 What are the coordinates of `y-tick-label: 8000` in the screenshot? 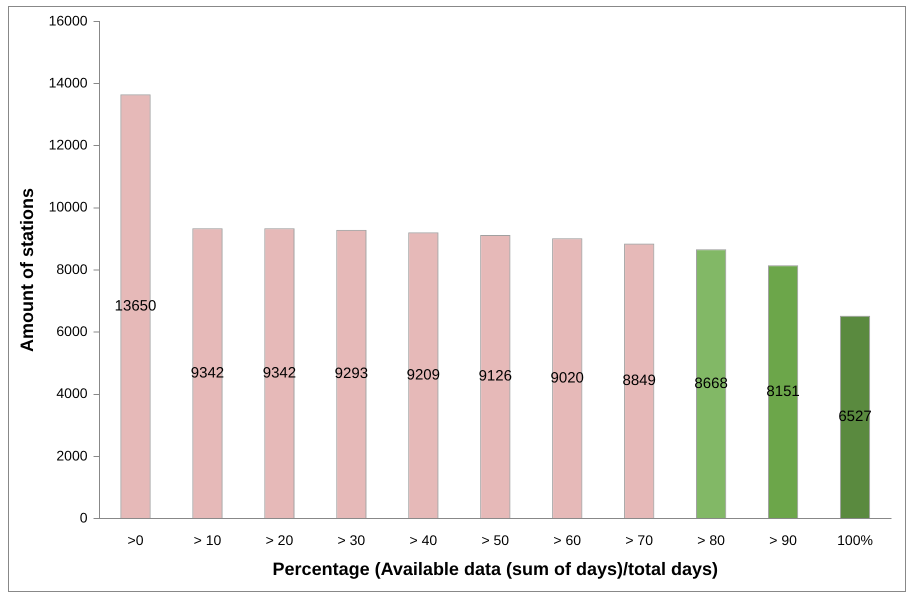 It's located at (72, 268).